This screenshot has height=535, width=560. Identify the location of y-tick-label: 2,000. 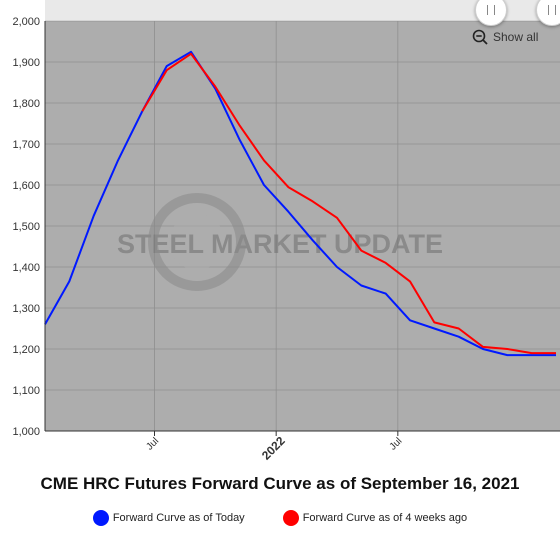
(26, 22).